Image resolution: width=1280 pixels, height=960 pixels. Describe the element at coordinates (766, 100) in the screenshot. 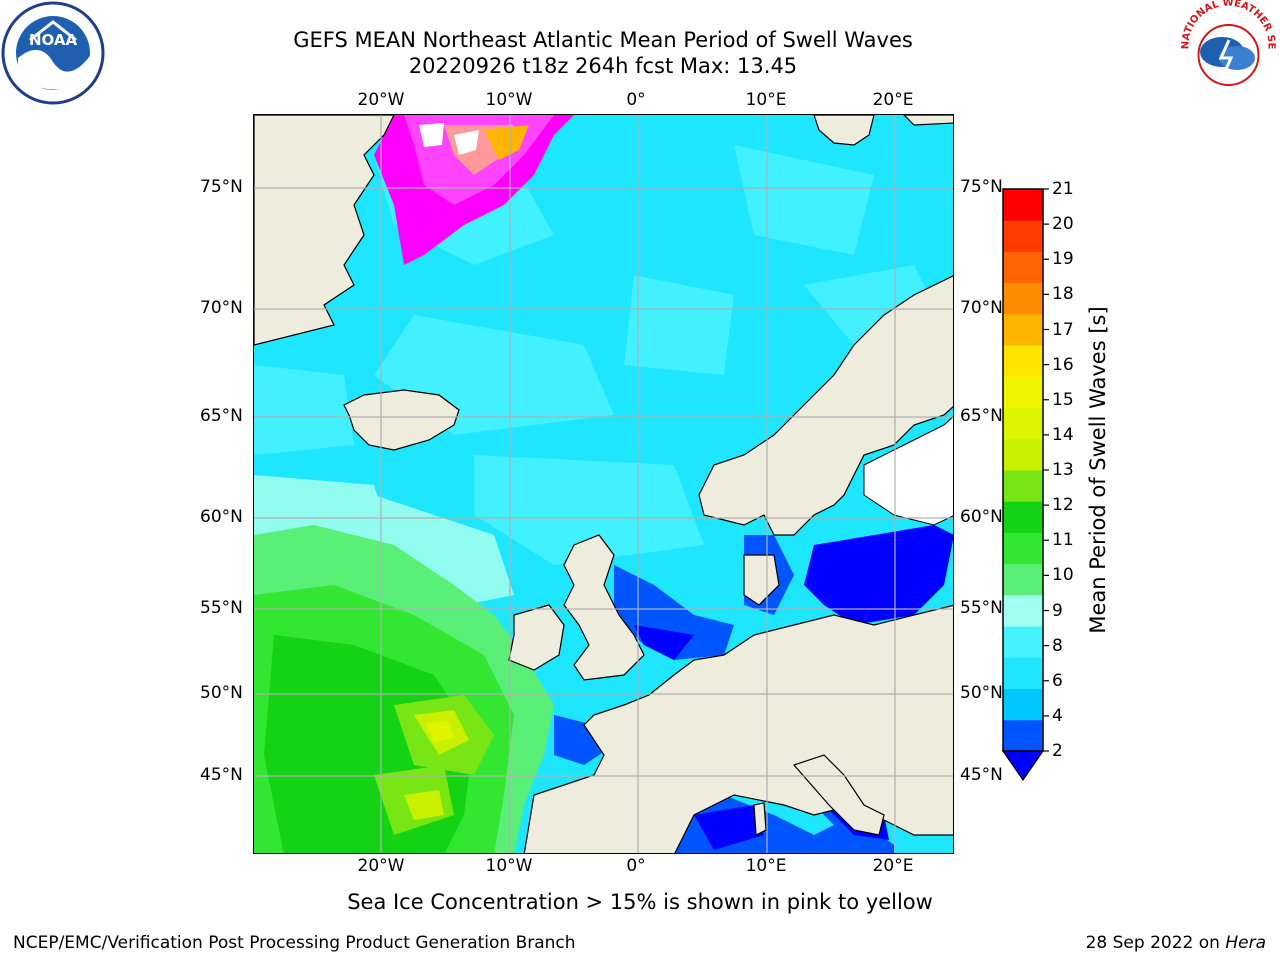

I see `lon-label-top-10e: 10°E` at that location.